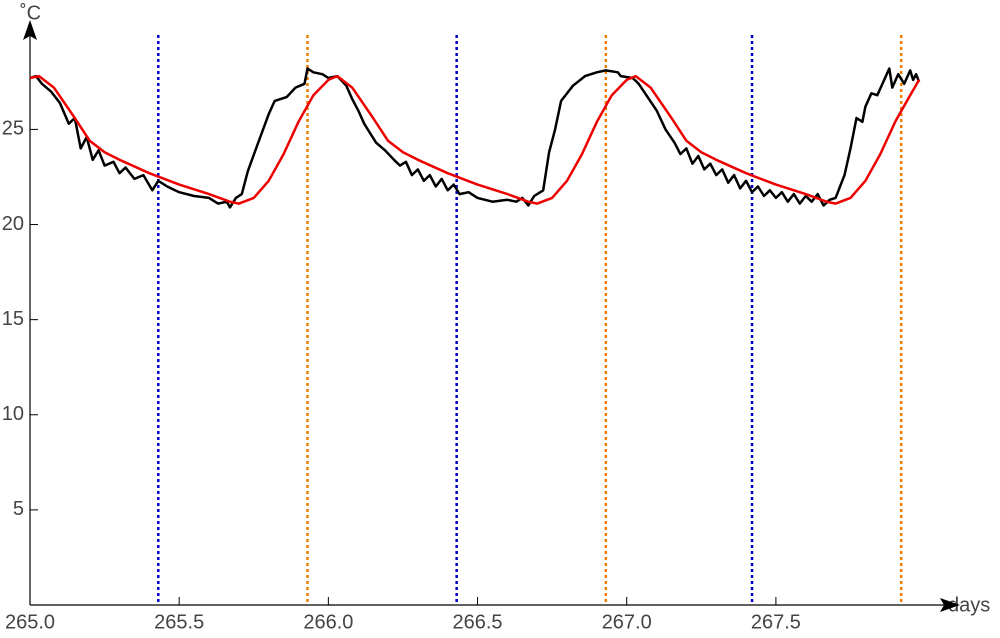 The height and width of the screenshot is (638, 1000). I want to click on x-tick-label: 265.0, so click(30, 622).